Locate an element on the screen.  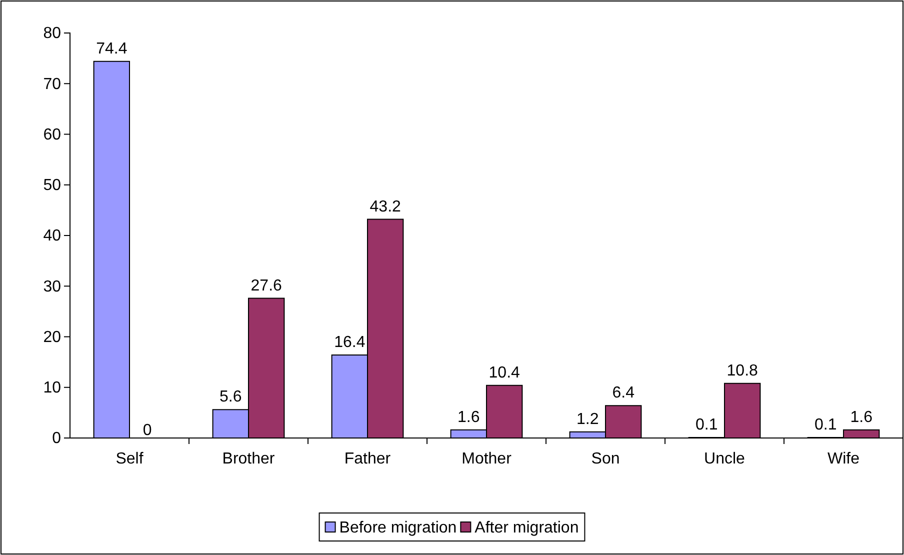
data-label: 10.4 is located at coordinates (504, 373).